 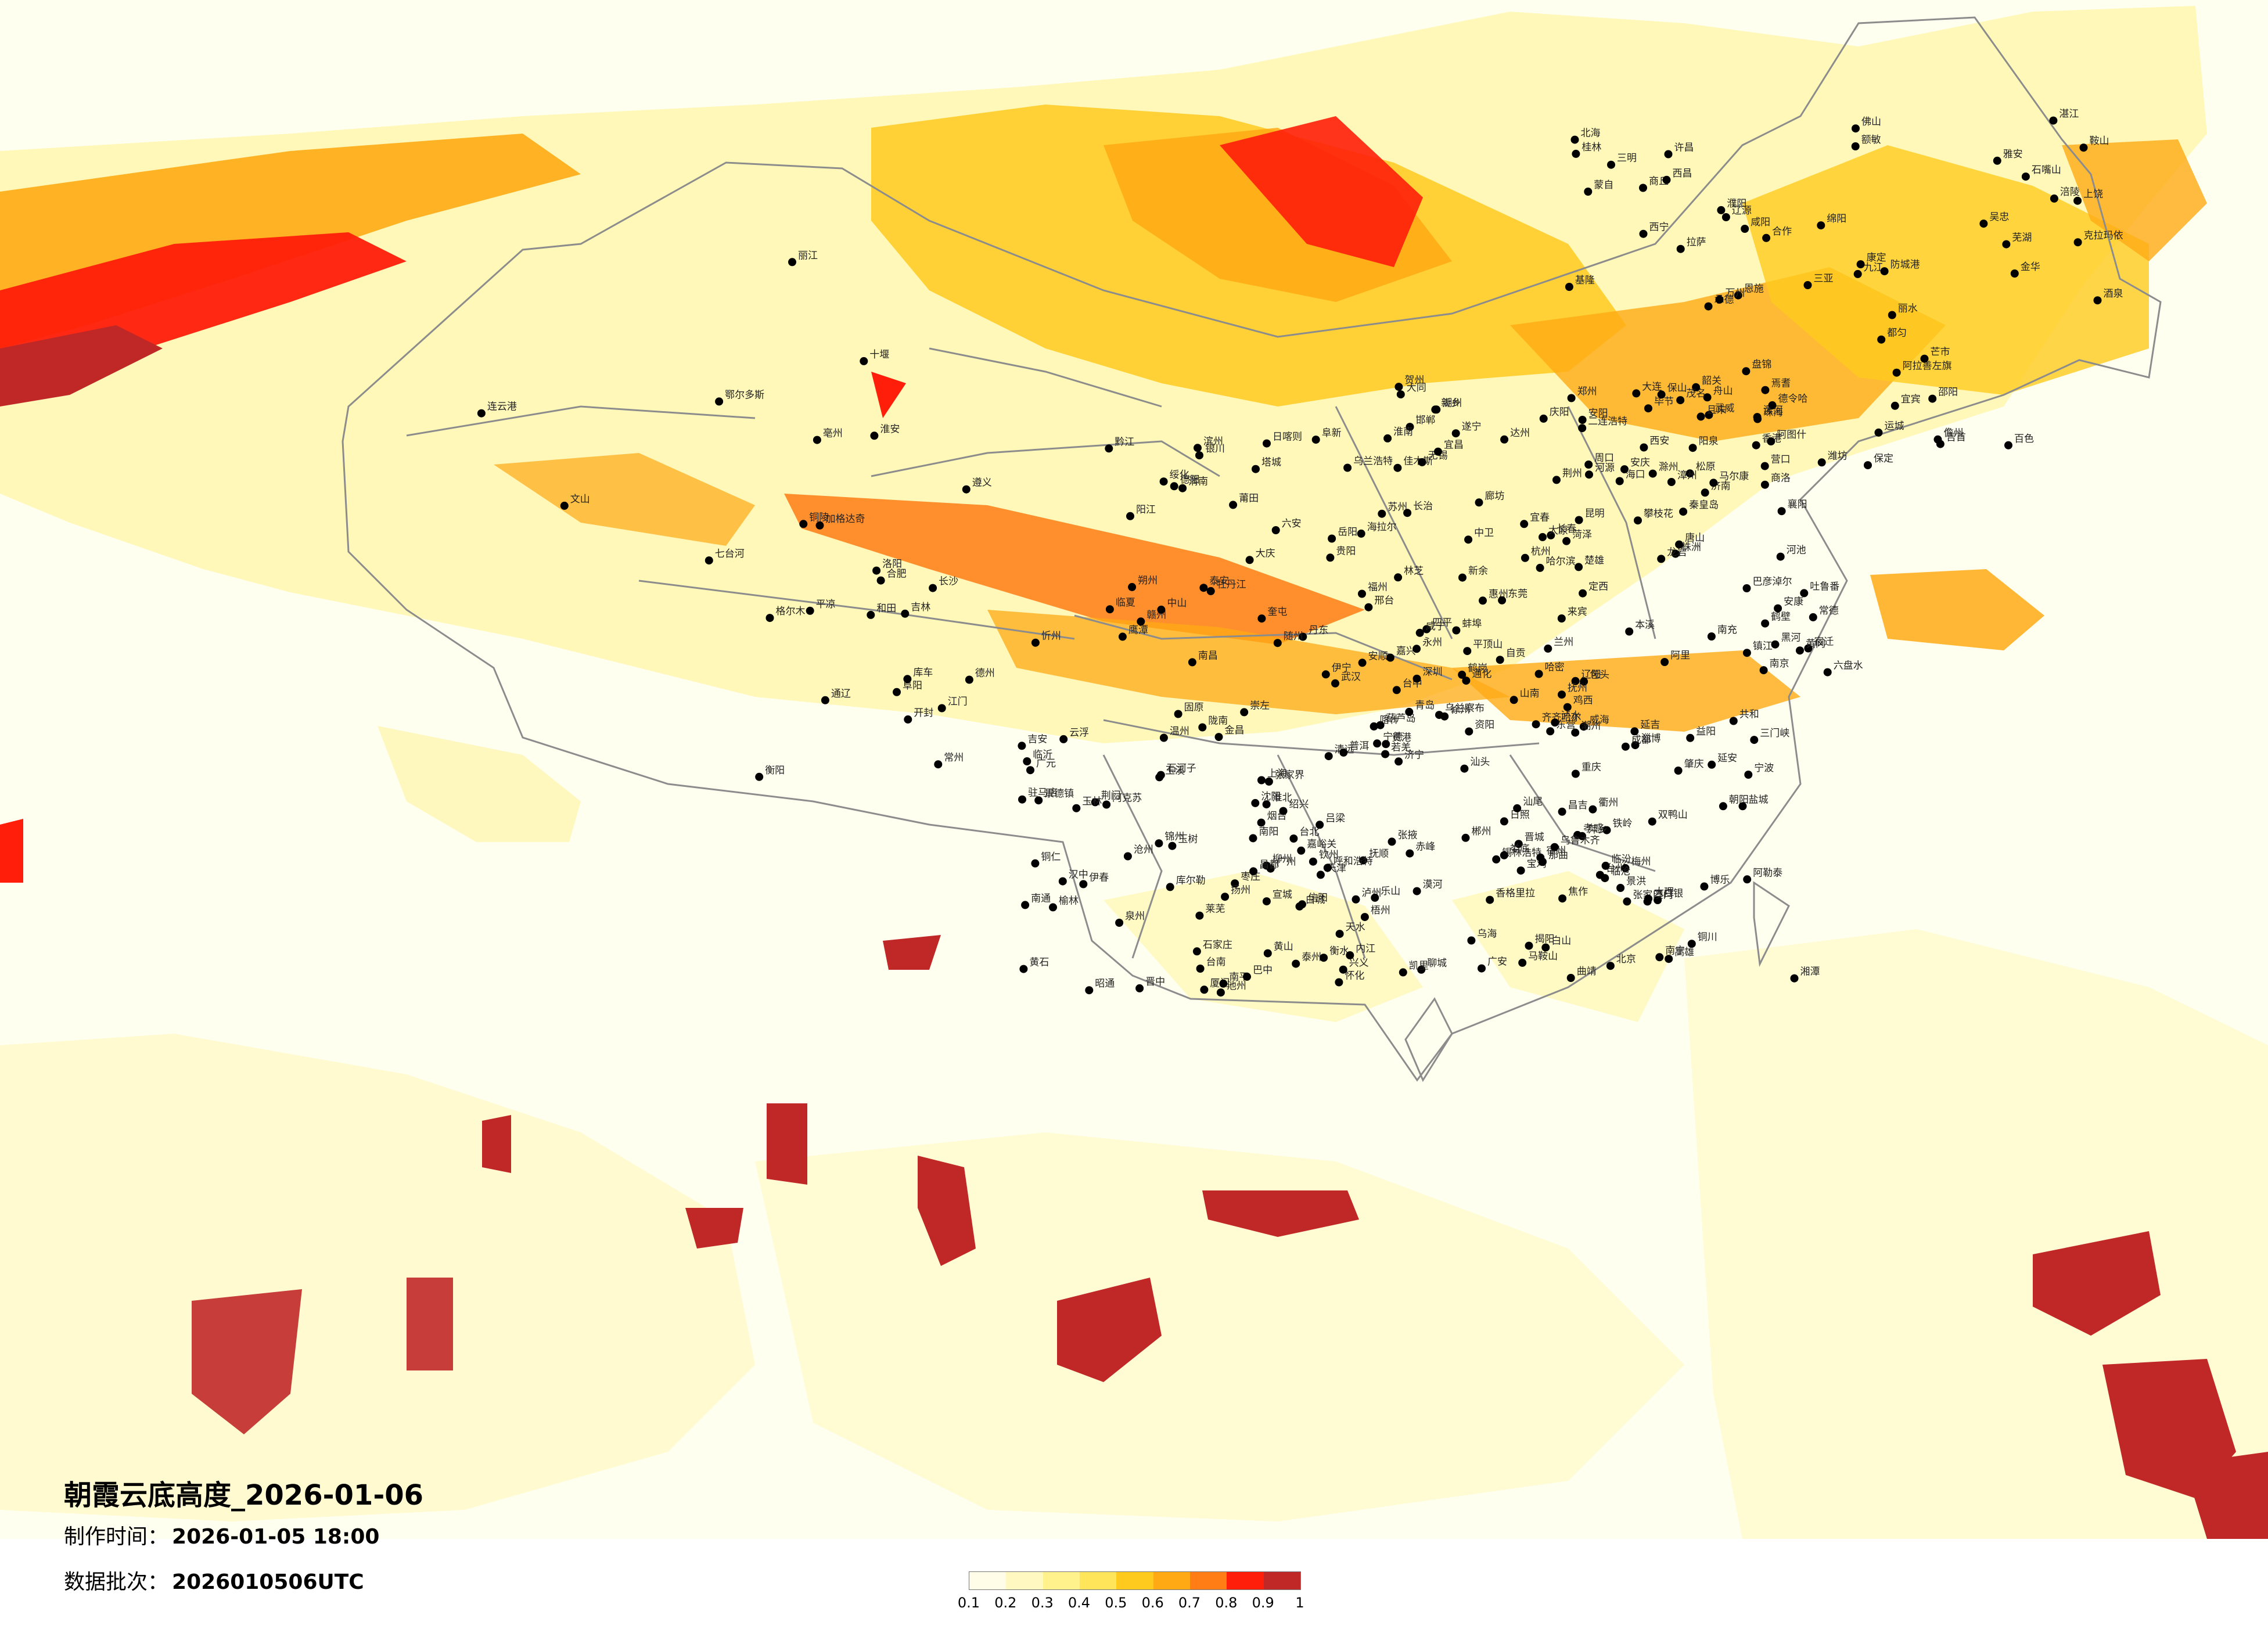 I want to click on city-label: 营口, so click(x=1781, y=460).